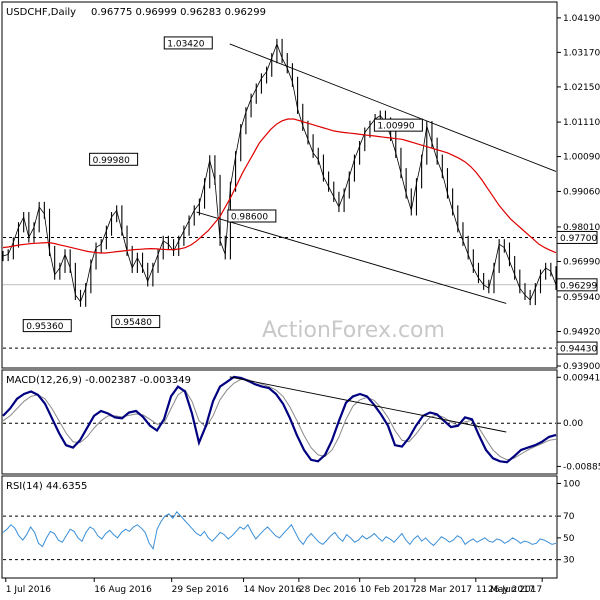 The height and width of the screenshot is (600, 600). I want to click on rsi-y-tick-label: 70, so click(569, 517).